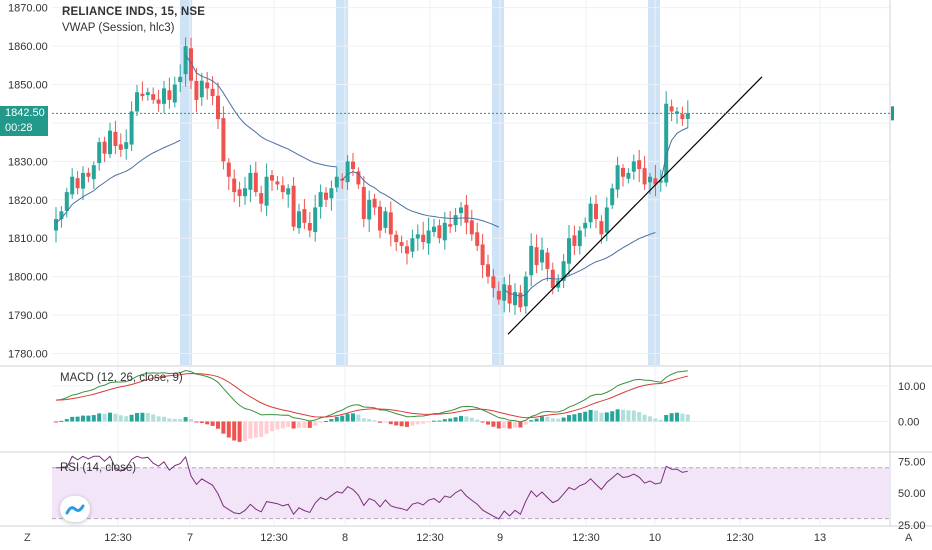 The width and height of the screenshot is (932, 550). I want to click on symbol-title: RELIANCE INDS, 15, NSE, so click(134, 12).